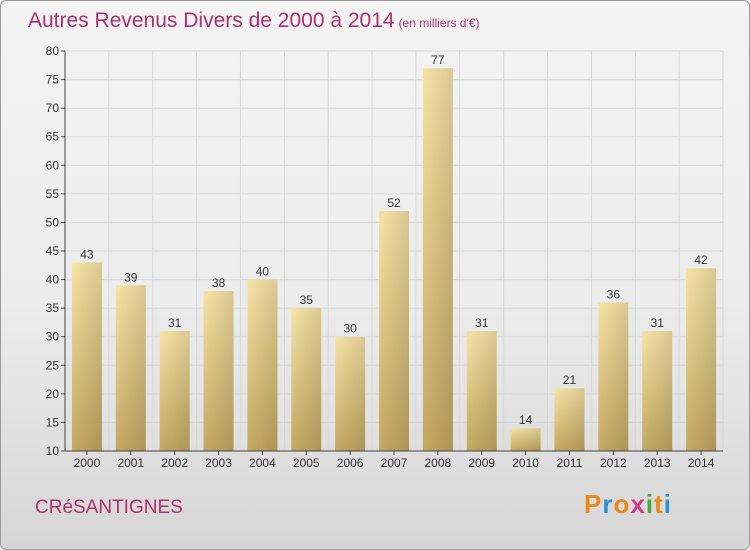 This screenshot has height=550, width=750. What do you see at coordinates (622, 504) in the screenshot?
I see `logo-letter: o` at bounding box center [622, 504].